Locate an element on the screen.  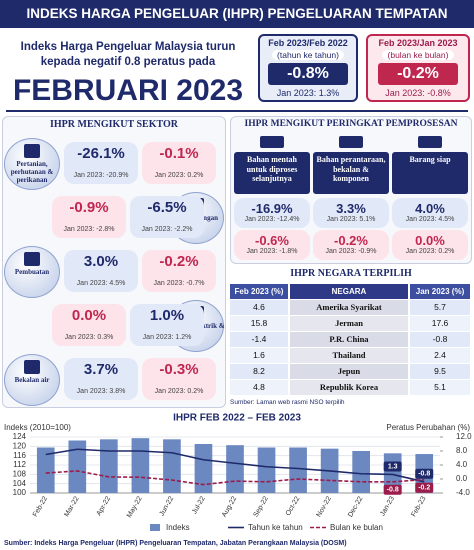
mom-value: -0.9% is located at coordinates (89, 207).